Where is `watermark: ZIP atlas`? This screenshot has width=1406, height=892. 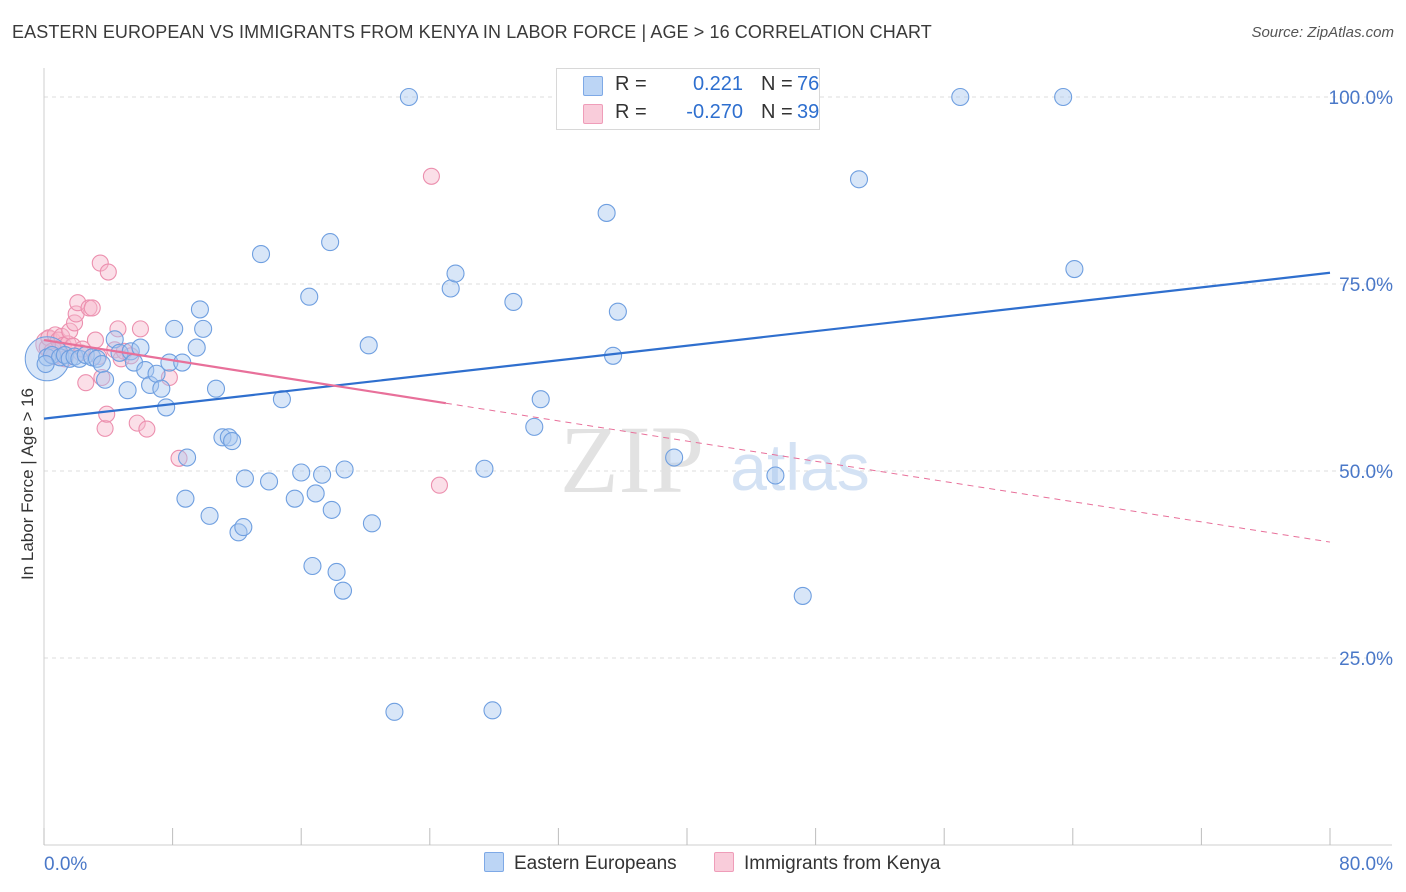 watermark: ZIP atlas is located at coordinates (715, 459).